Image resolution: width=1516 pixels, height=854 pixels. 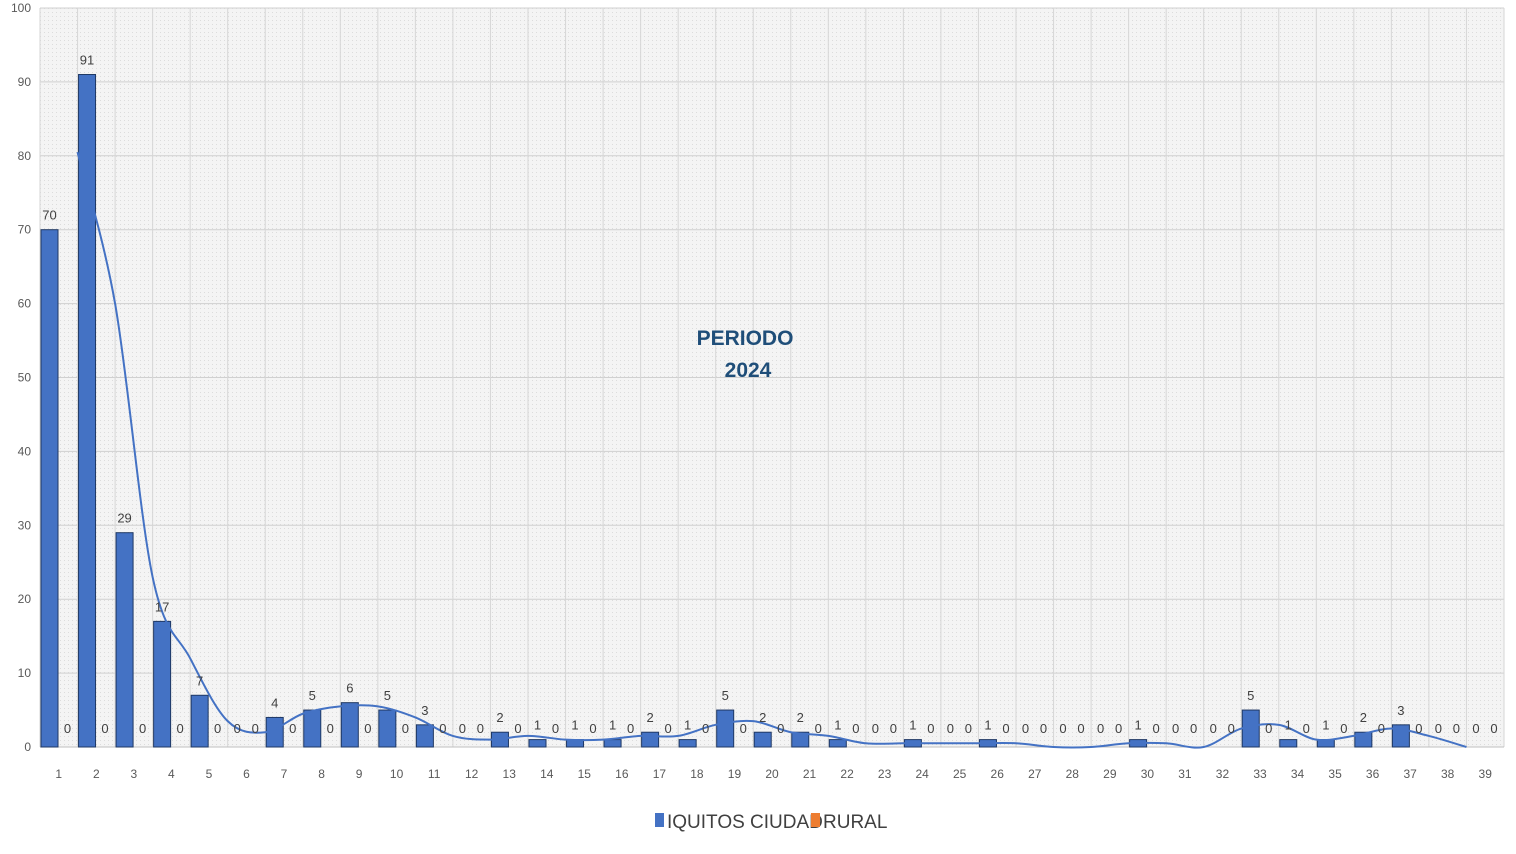 What do you see at coordinates (217, 728) in the screenshot?
I see `data-label-rural-5: 0` at bounding box center [217, 728].